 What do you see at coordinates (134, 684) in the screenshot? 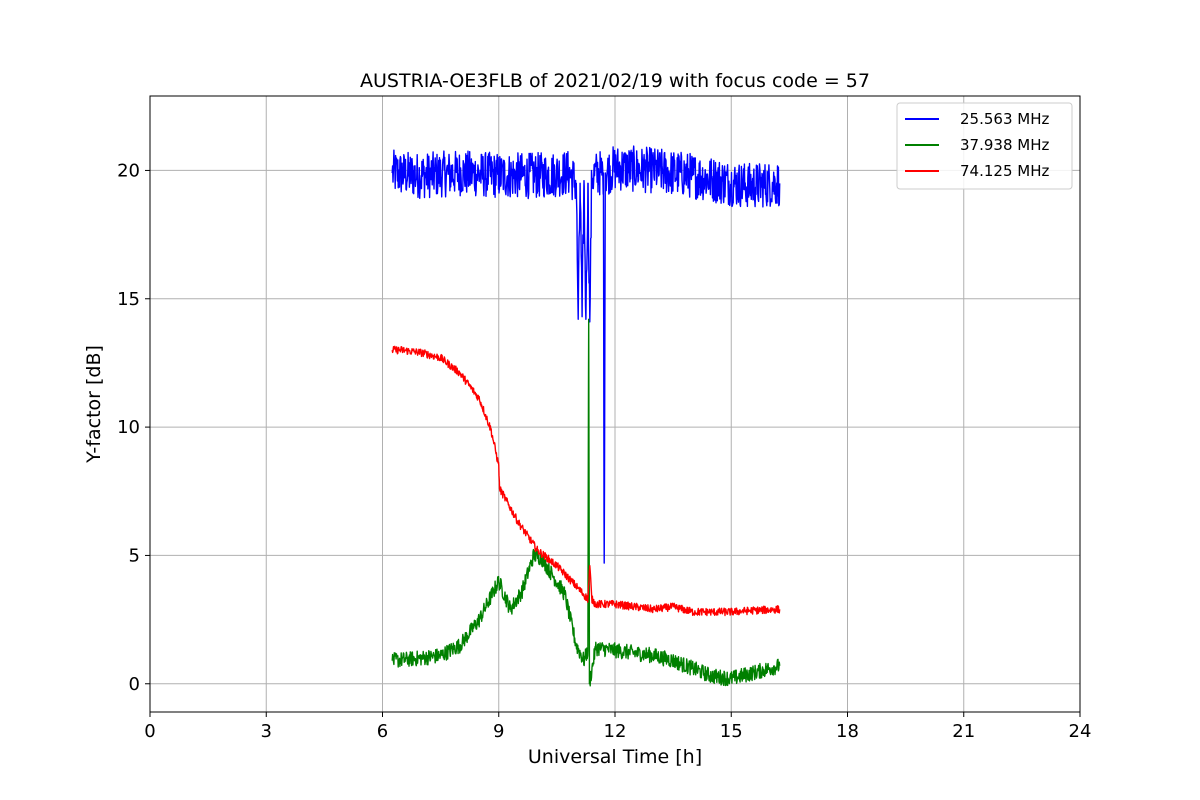
I see `y-tick-label: 0` at bounding box center [134, 684].